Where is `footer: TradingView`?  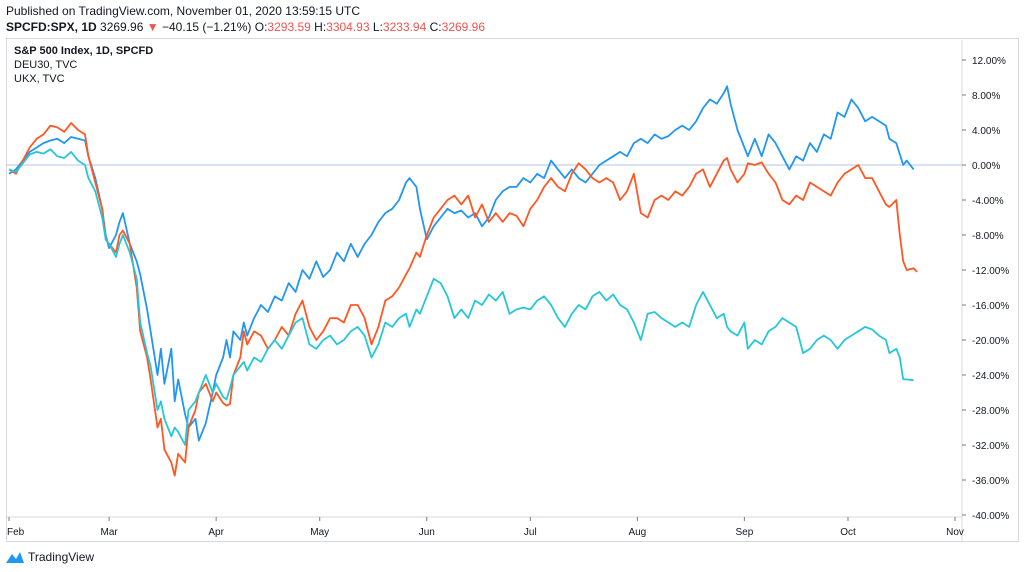
footer: TradingView is located at coordinates (50, 557).